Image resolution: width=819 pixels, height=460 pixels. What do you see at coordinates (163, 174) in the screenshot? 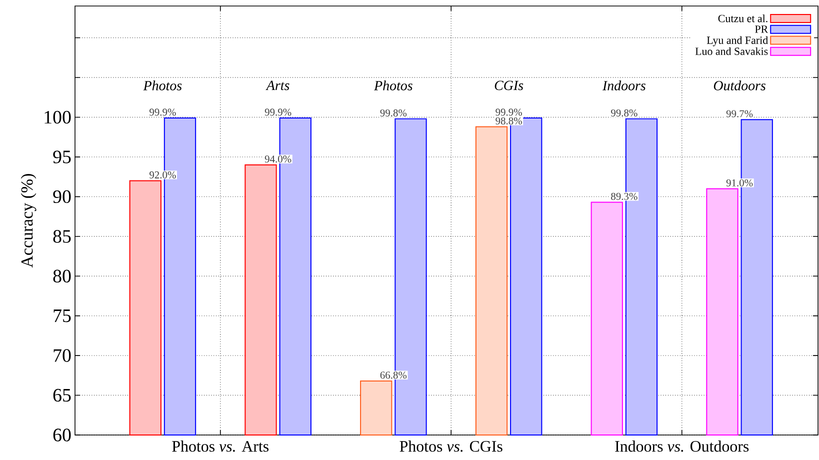
I see `data-label: 92.0%` at bounding box center [163, 174].